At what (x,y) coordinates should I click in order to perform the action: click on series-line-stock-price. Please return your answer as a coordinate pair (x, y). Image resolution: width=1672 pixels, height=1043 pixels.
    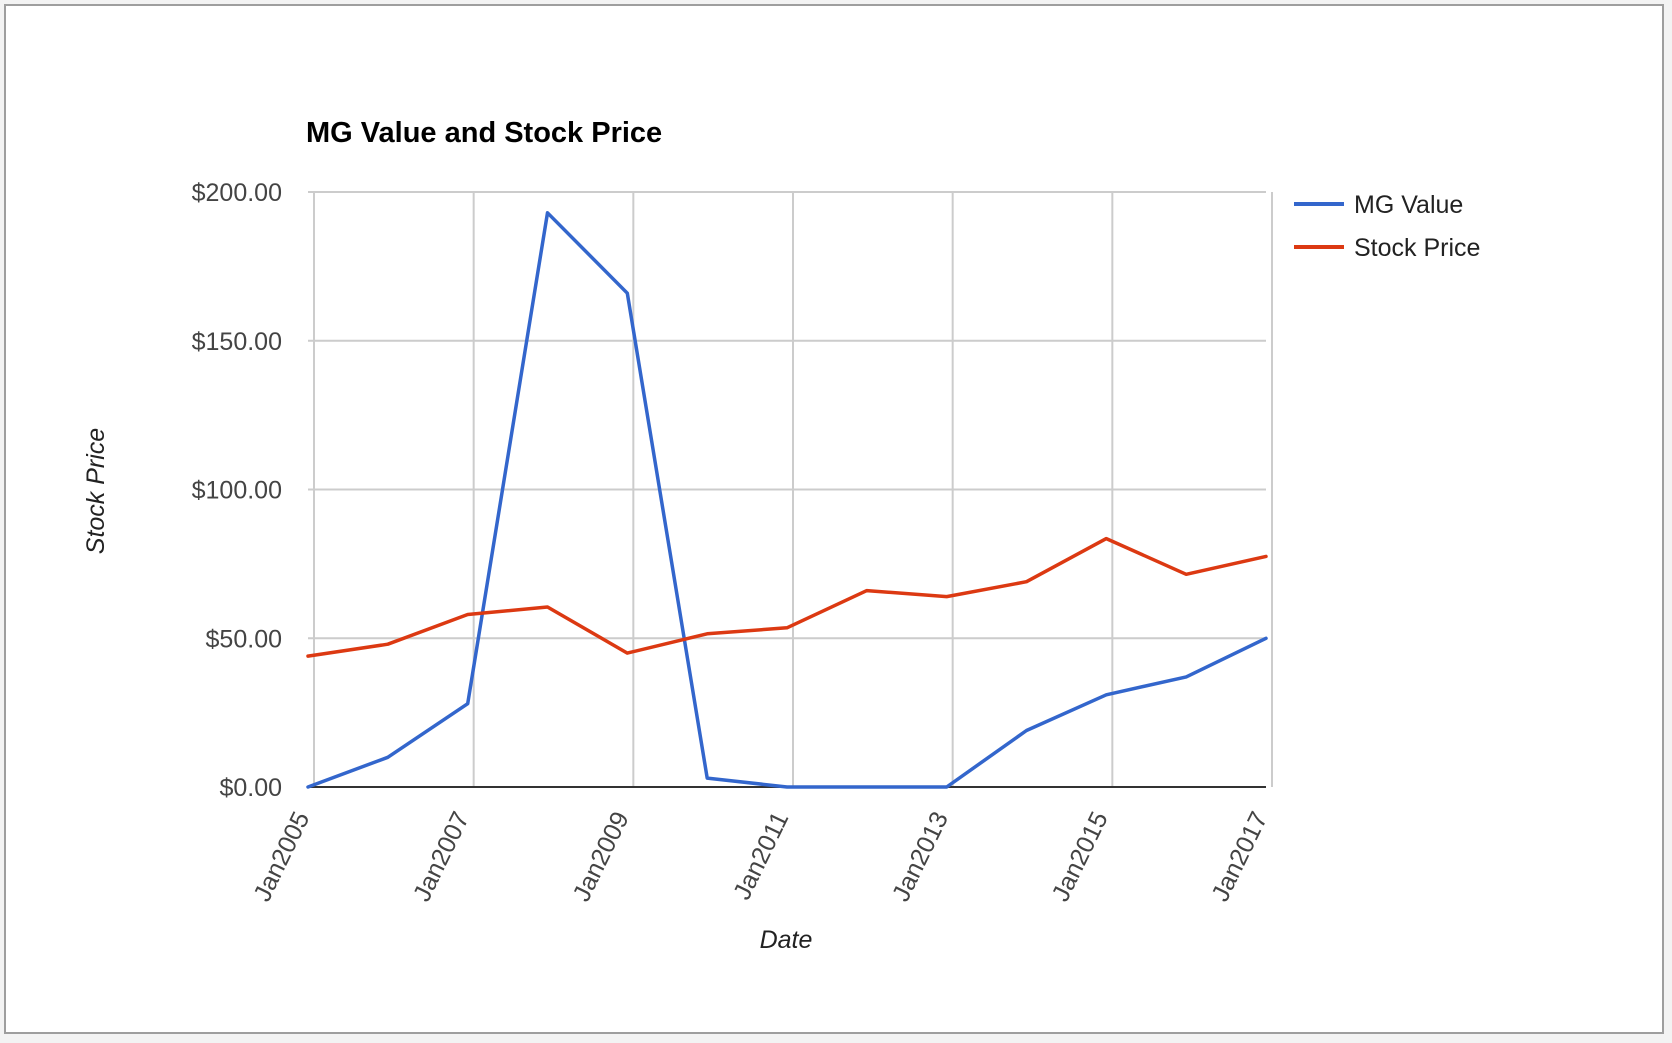
    Looking at the image, I should click on (787, 597).